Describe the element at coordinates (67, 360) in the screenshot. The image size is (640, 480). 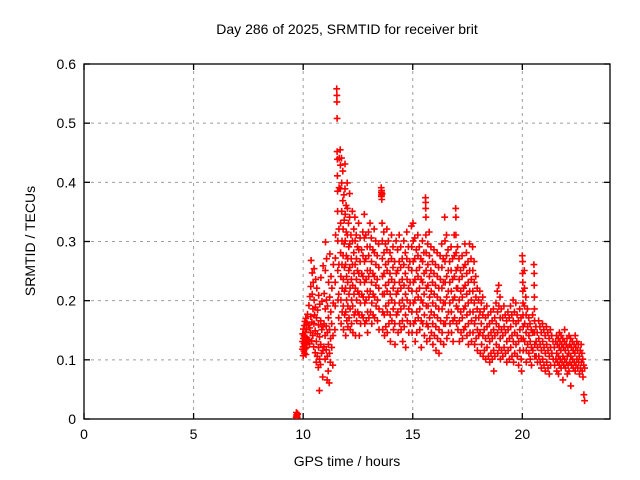
I see `y-tick-label: 0.1` at that location.